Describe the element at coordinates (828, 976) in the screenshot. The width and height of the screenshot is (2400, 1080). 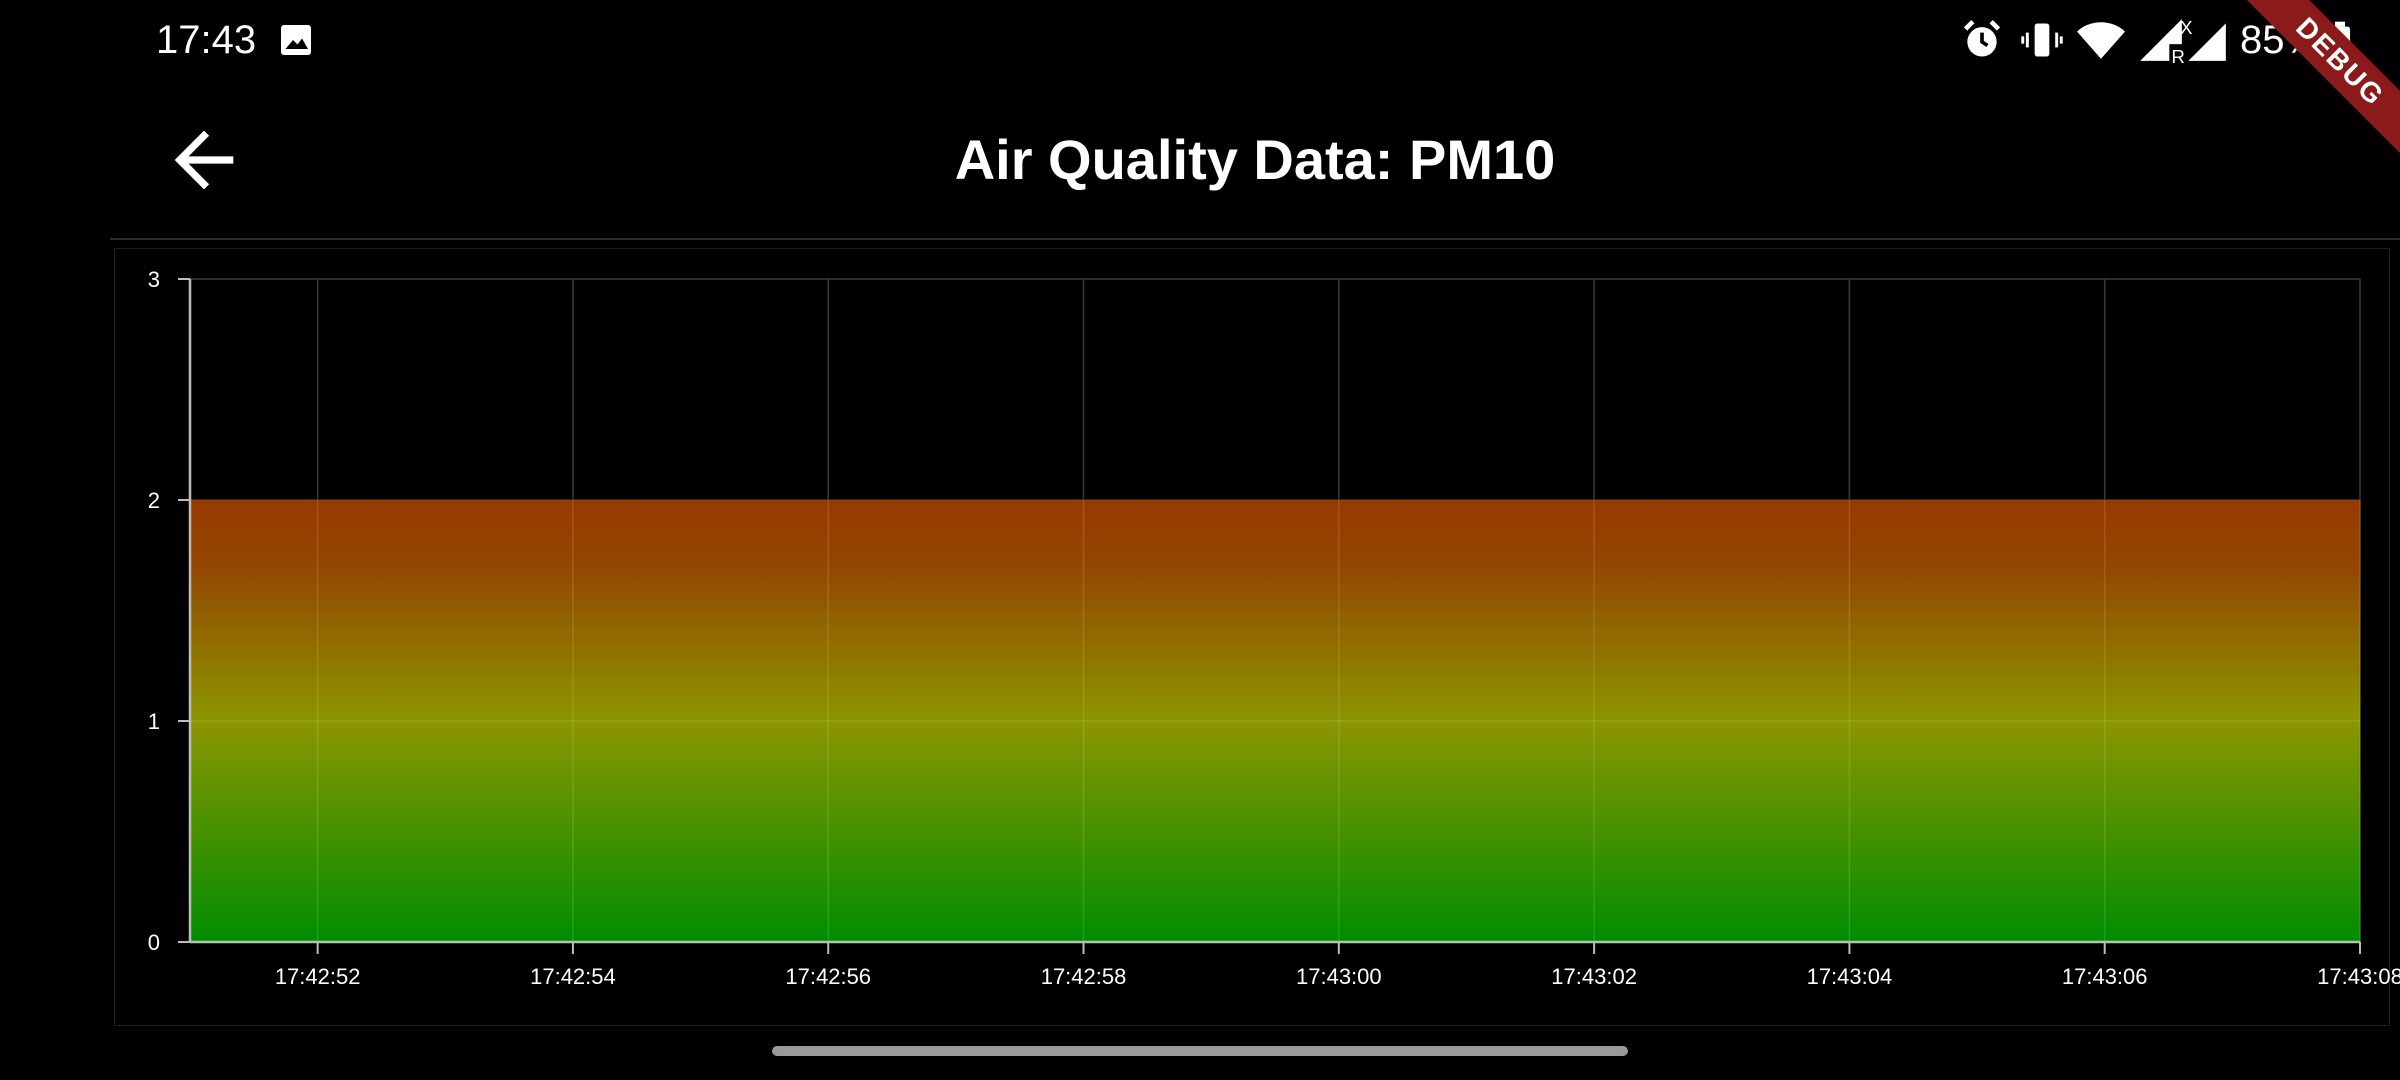
I see `x-tick-label: 17:42:56` at that location.